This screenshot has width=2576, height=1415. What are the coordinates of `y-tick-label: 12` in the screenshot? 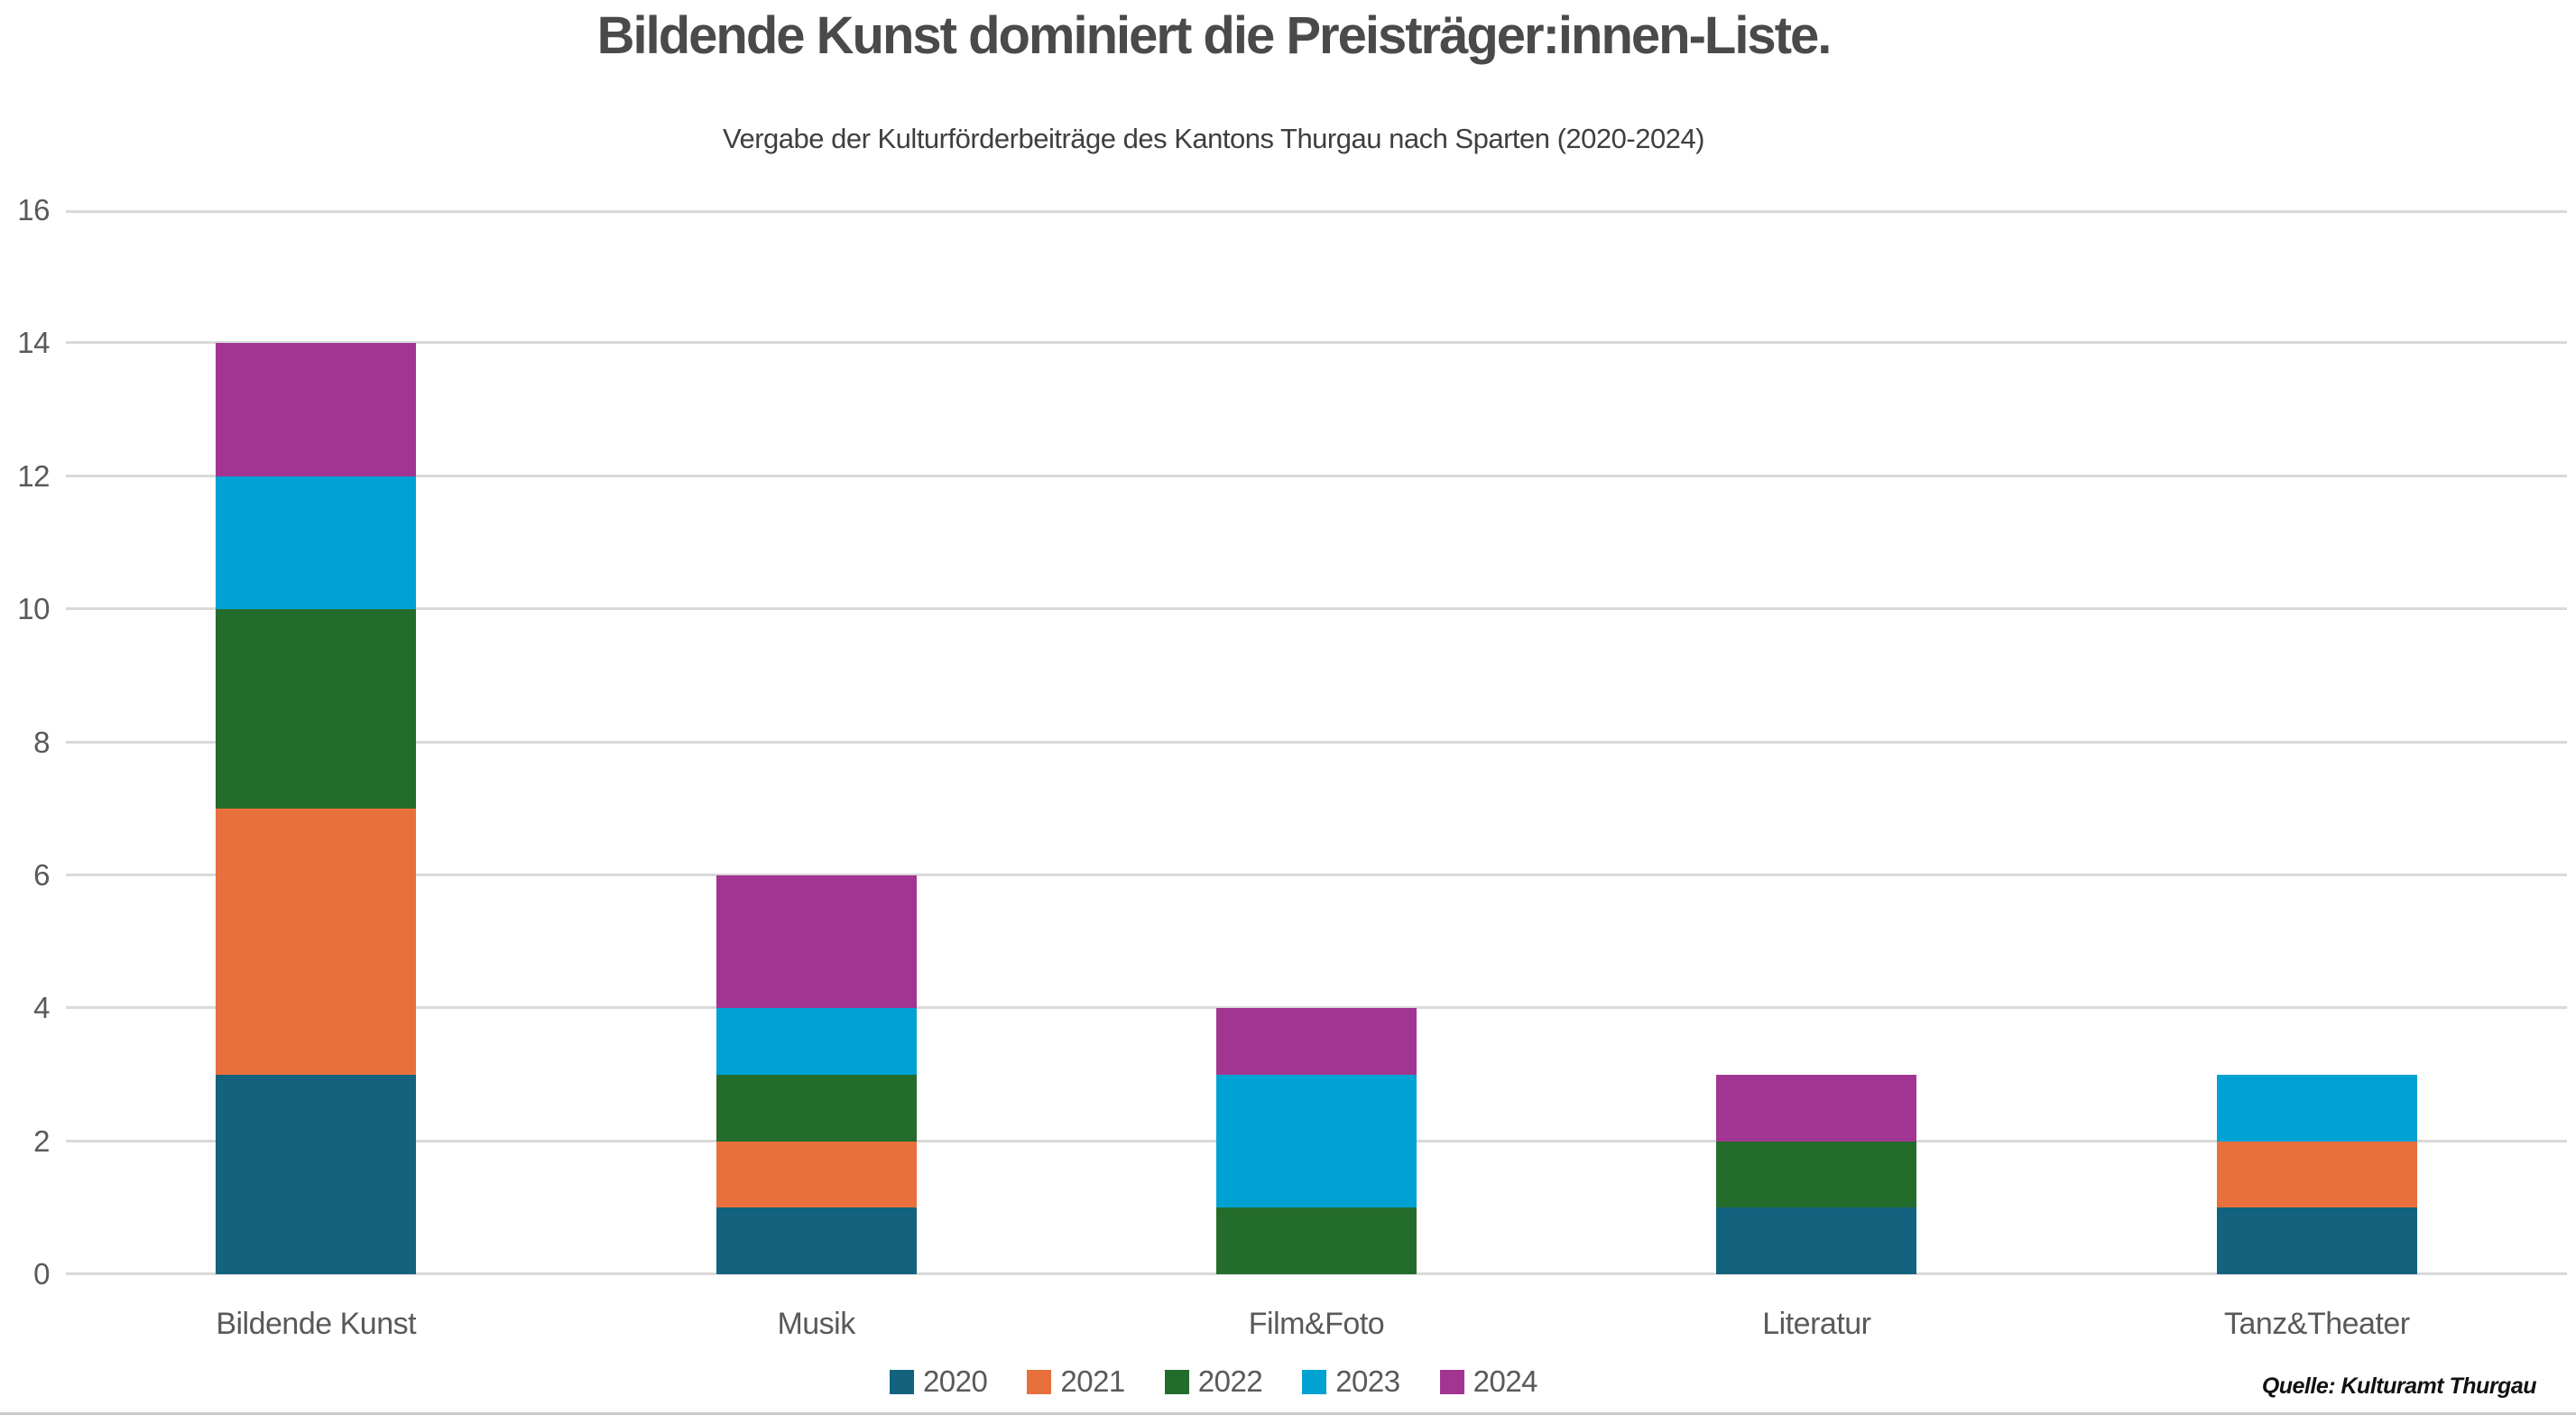 It's located at (33, 475).